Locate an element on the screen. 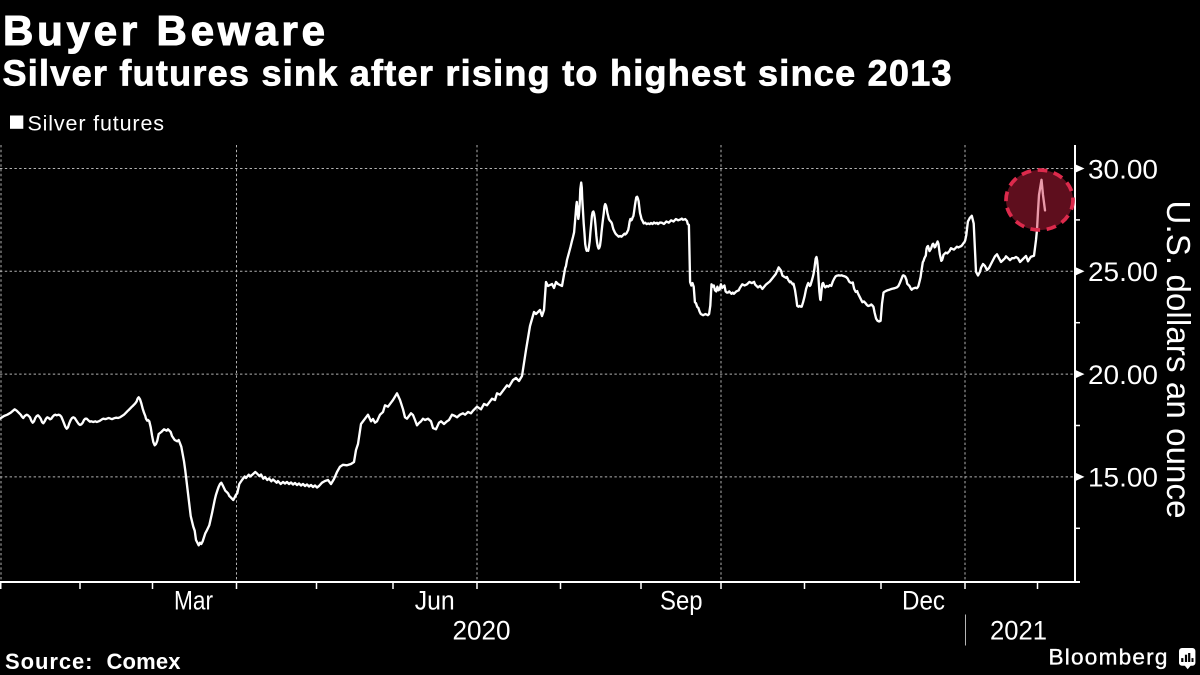  svg-text: Bloomberg is located at coordinates (1108, 657).